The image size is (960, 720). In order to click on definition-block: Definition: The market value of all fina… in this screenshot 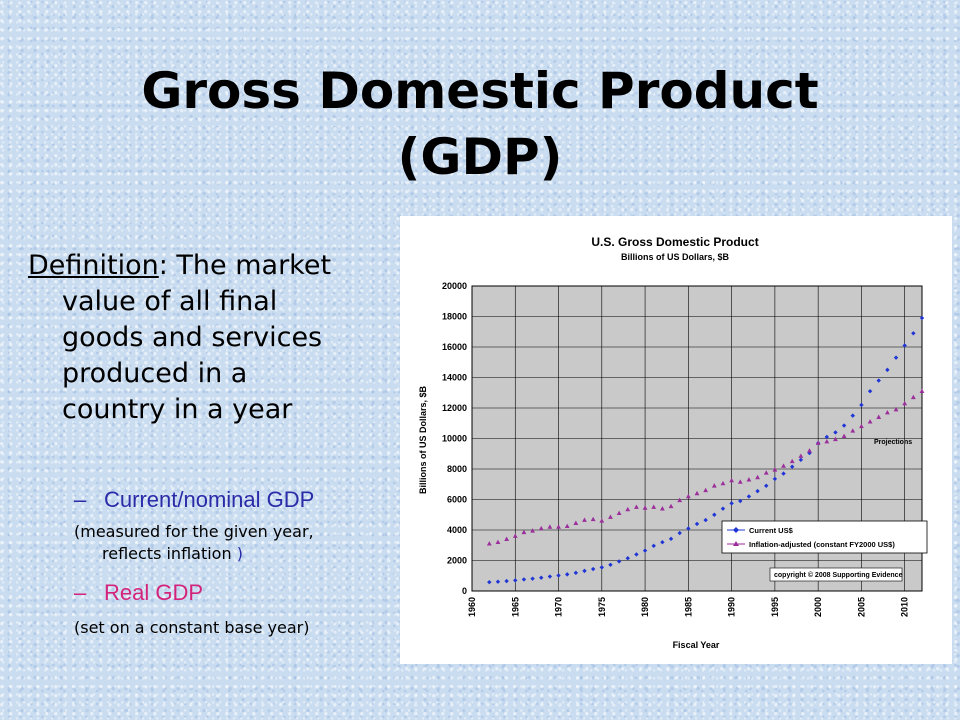, I will do `click(218, 338)`.